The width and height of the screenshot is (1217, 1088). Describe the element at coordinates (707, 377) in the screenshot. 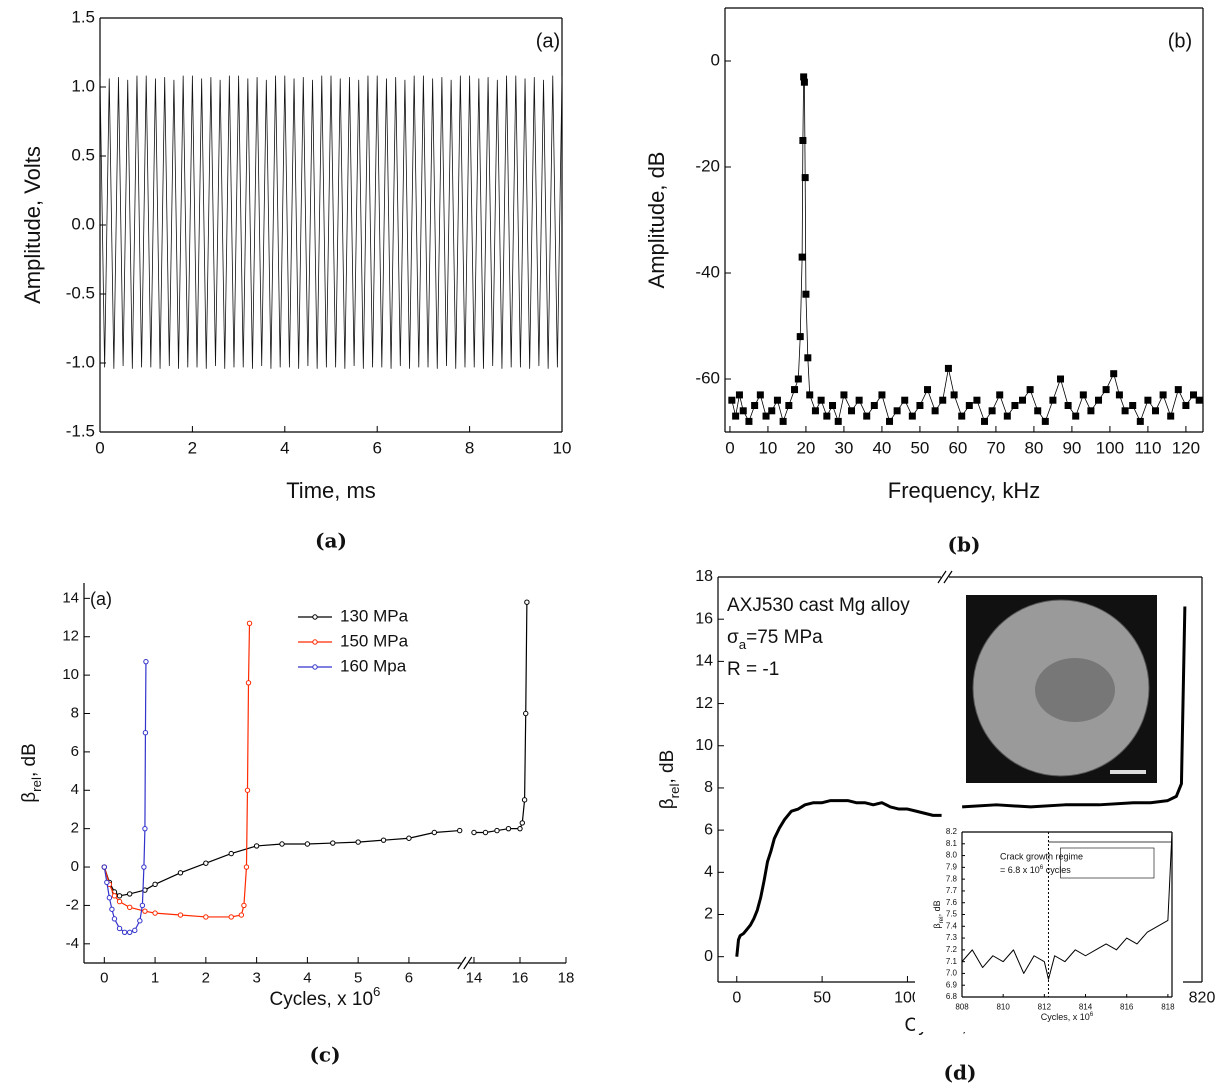

I see `y-tick-label: -60` at that location.